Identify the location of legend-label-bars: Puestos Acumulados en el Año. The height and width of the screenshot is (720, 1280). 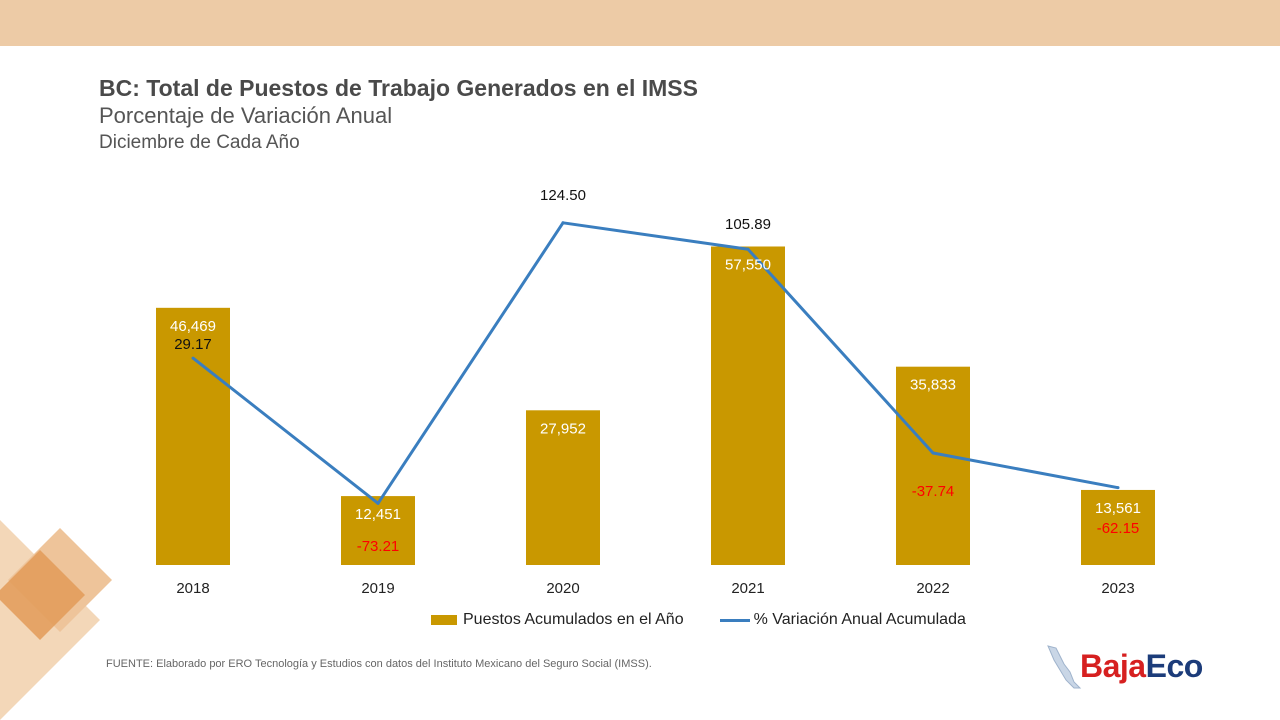
(573, 619).